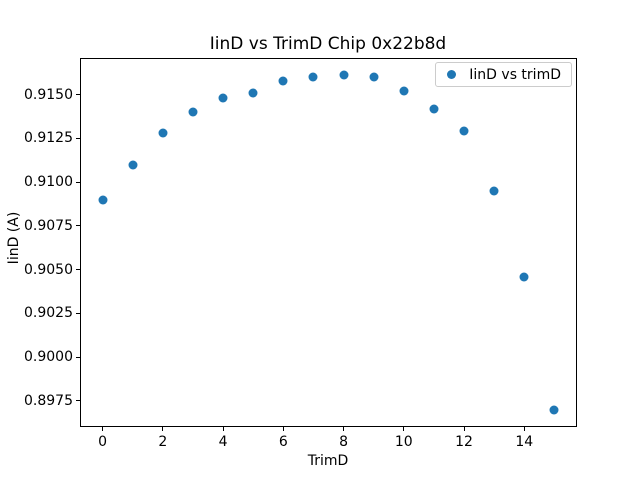 This screenshot has width=640, height=480. I want to click on y-tick-label: 0.9025, so click(48, 313).